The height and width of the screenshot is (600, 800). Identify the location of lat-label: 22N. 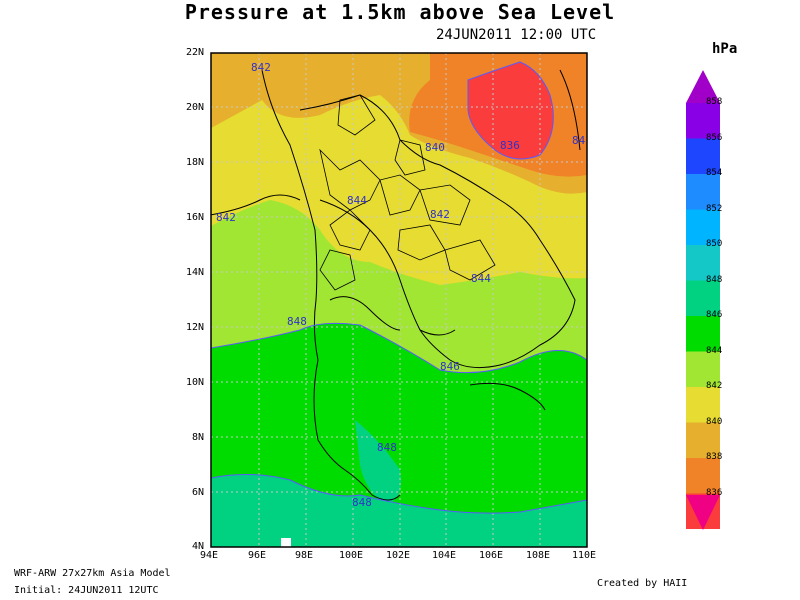
(195, 52).